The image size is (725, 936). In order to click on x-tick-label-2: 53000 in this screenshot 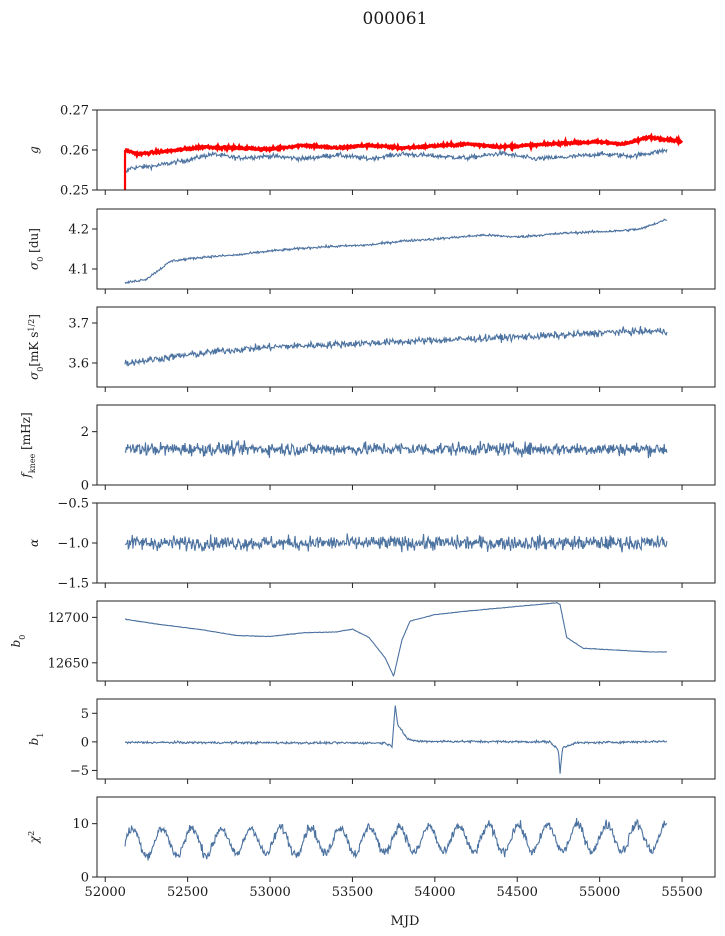, I will do `click(269, 892)`.